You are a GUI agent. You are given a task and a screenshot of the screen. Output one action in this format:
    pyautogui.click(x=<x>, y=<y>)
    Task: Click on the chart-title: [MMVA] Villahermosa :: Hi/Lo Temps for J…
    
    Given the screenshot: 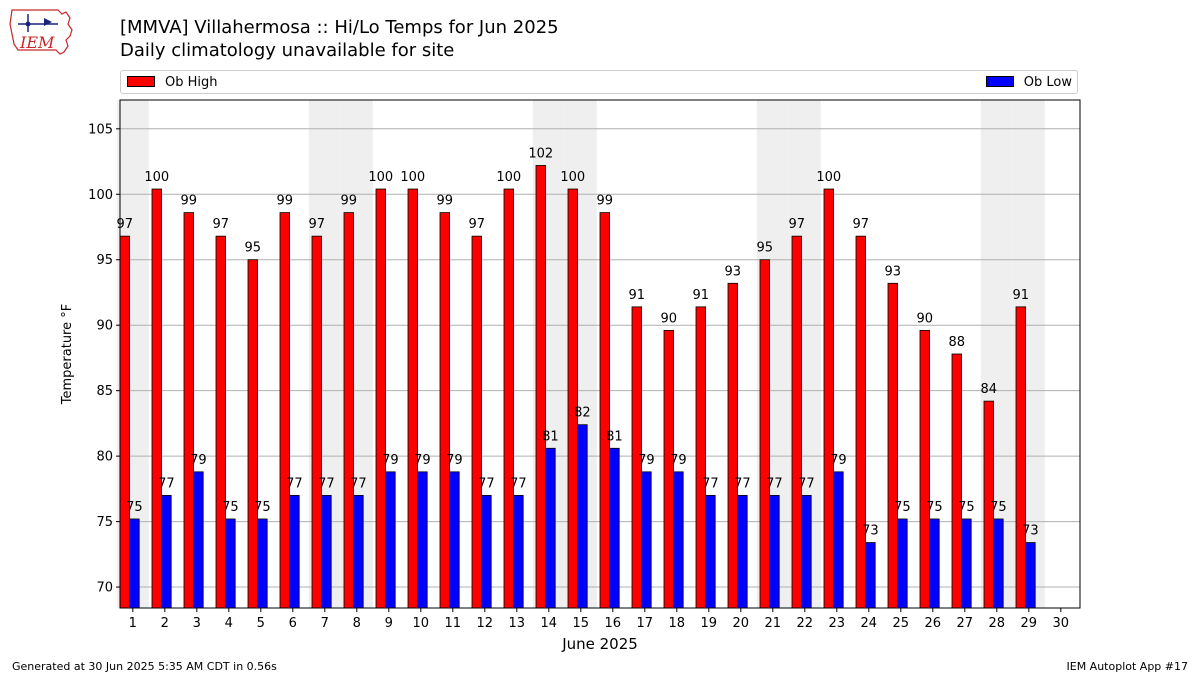 What is the action you would take?
    pyautogui.click(x=339, y=27)
    